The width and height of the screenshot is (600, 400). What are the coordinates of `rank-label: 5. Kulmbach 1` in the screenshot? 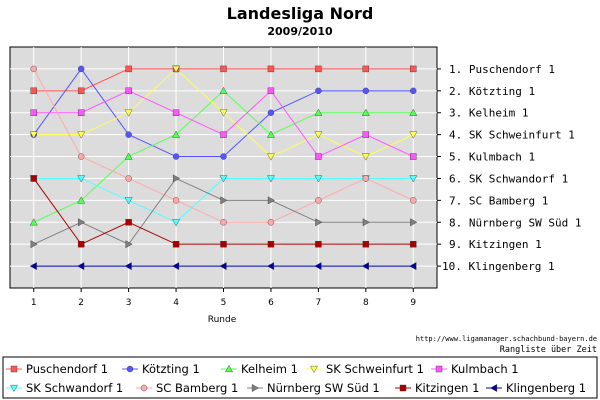 It's located at (492, 157).